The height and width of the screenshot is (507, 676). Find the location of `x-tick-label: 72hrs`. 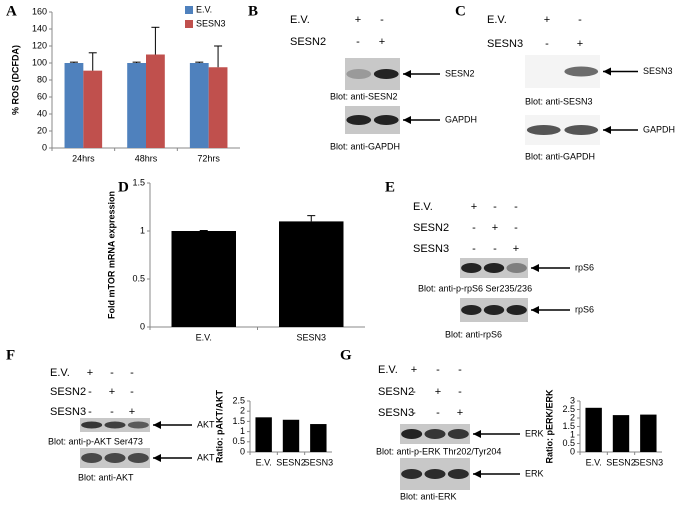

x-tick-label: 72hrs is located at coordinates (208, 158).